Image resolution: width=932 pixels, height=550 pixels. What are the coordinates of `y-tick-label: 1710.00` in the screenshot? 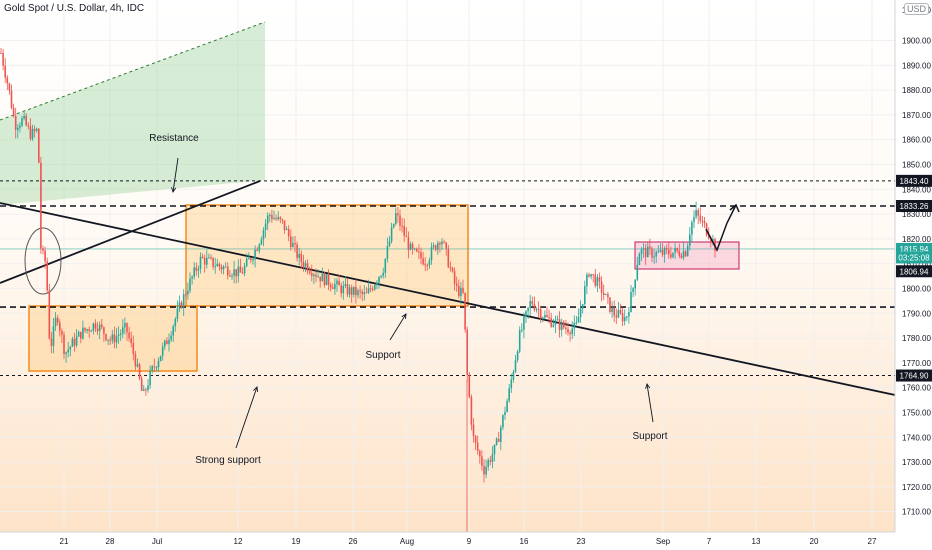 It's located at (916, 512).